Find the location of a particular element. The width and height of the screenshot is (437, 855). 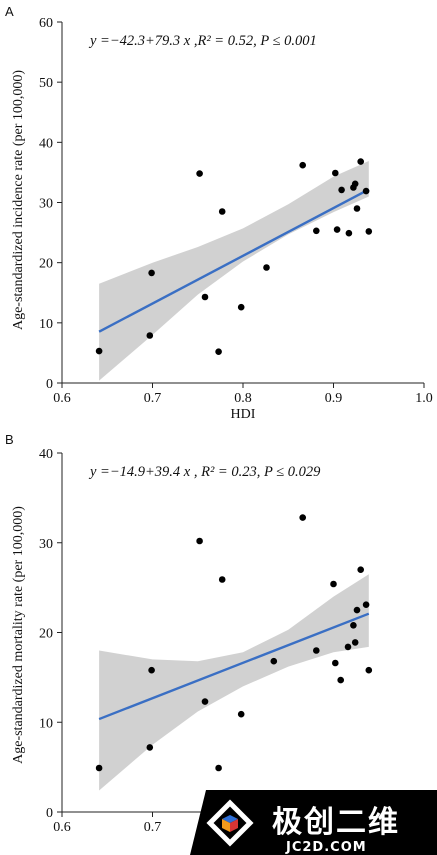

x-tick-label-a: 0.6 is located at coordinates (62, 398).